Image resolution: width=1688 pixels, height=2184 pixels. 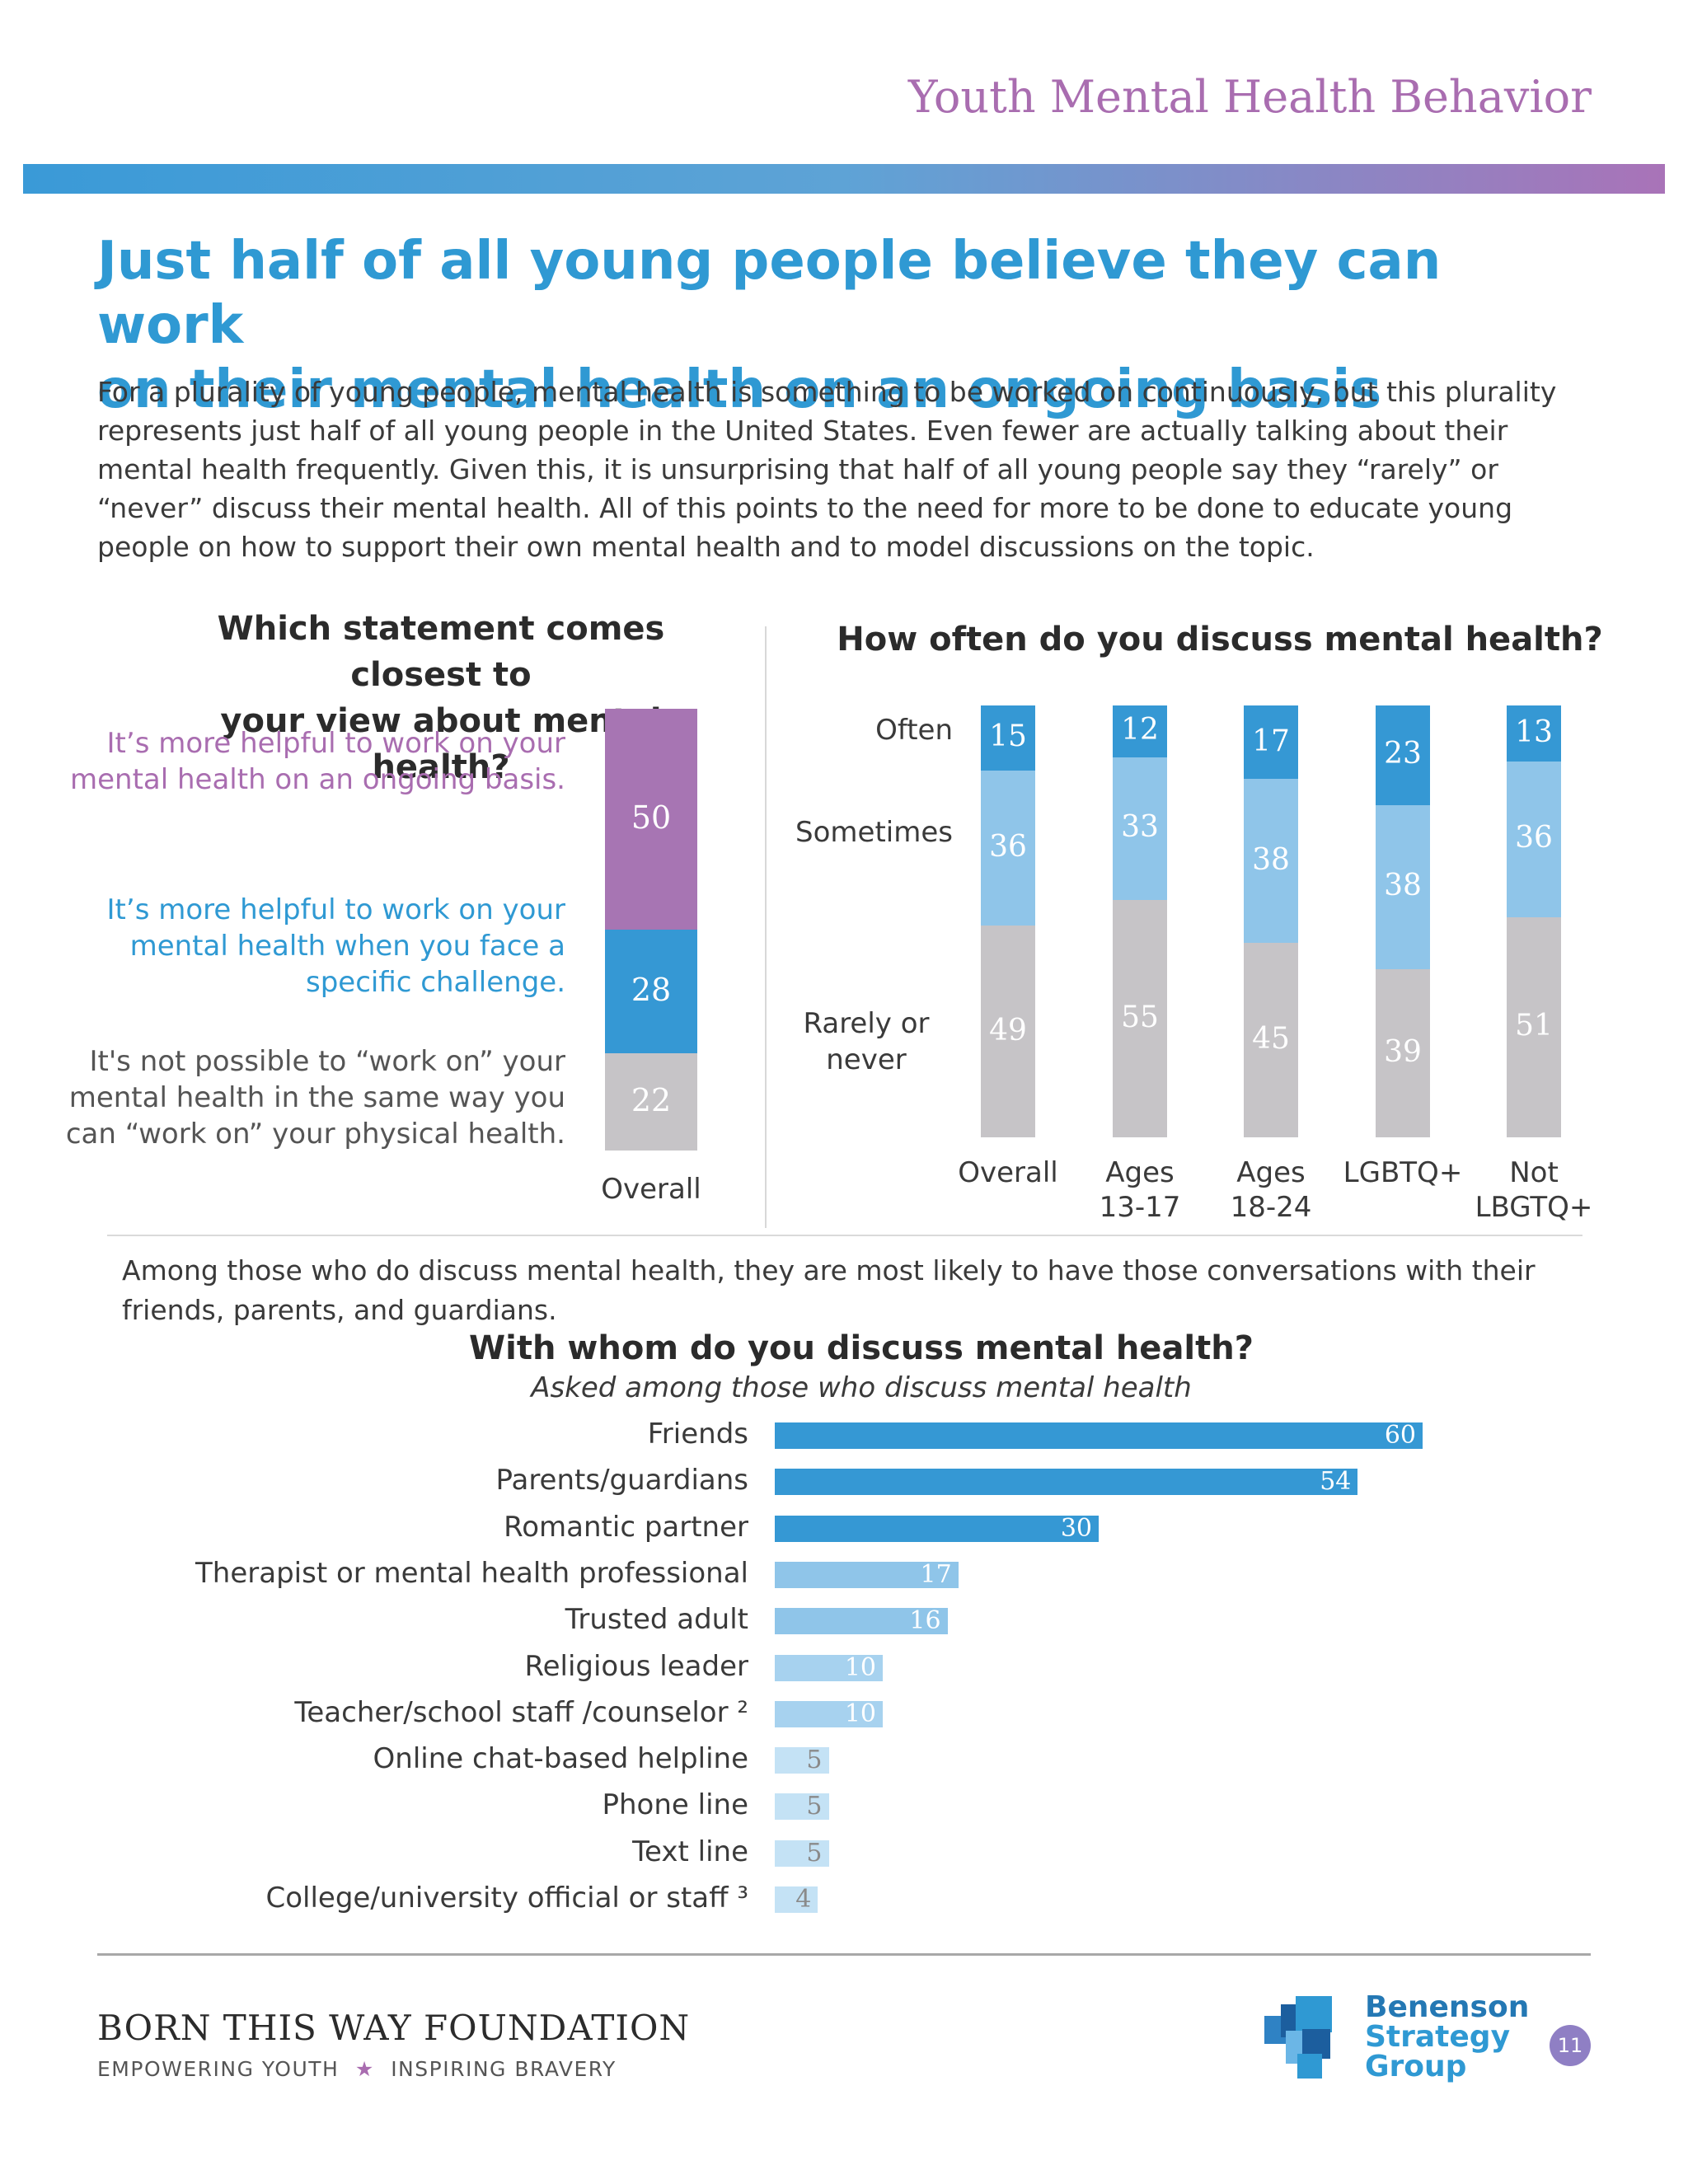 I want to click on chart2-value-label: 33, so click(x=1140, y=827).